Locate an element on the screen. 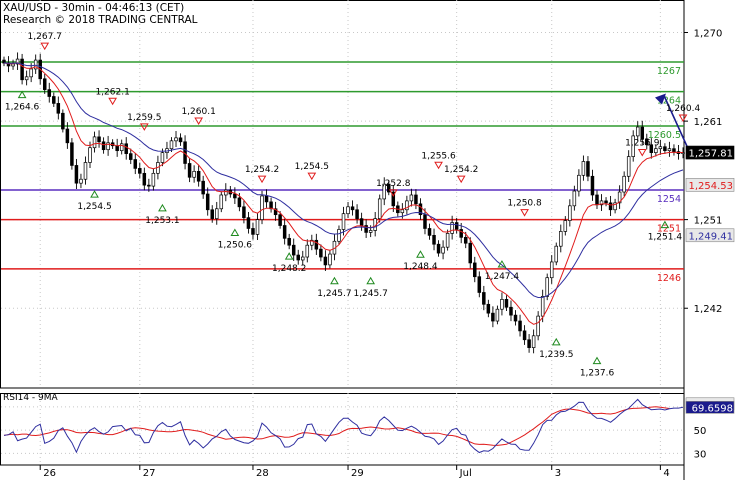 This screenshot has height=480, width=735. peak-label: 1,254.2 is located at coordinates (262, 170).